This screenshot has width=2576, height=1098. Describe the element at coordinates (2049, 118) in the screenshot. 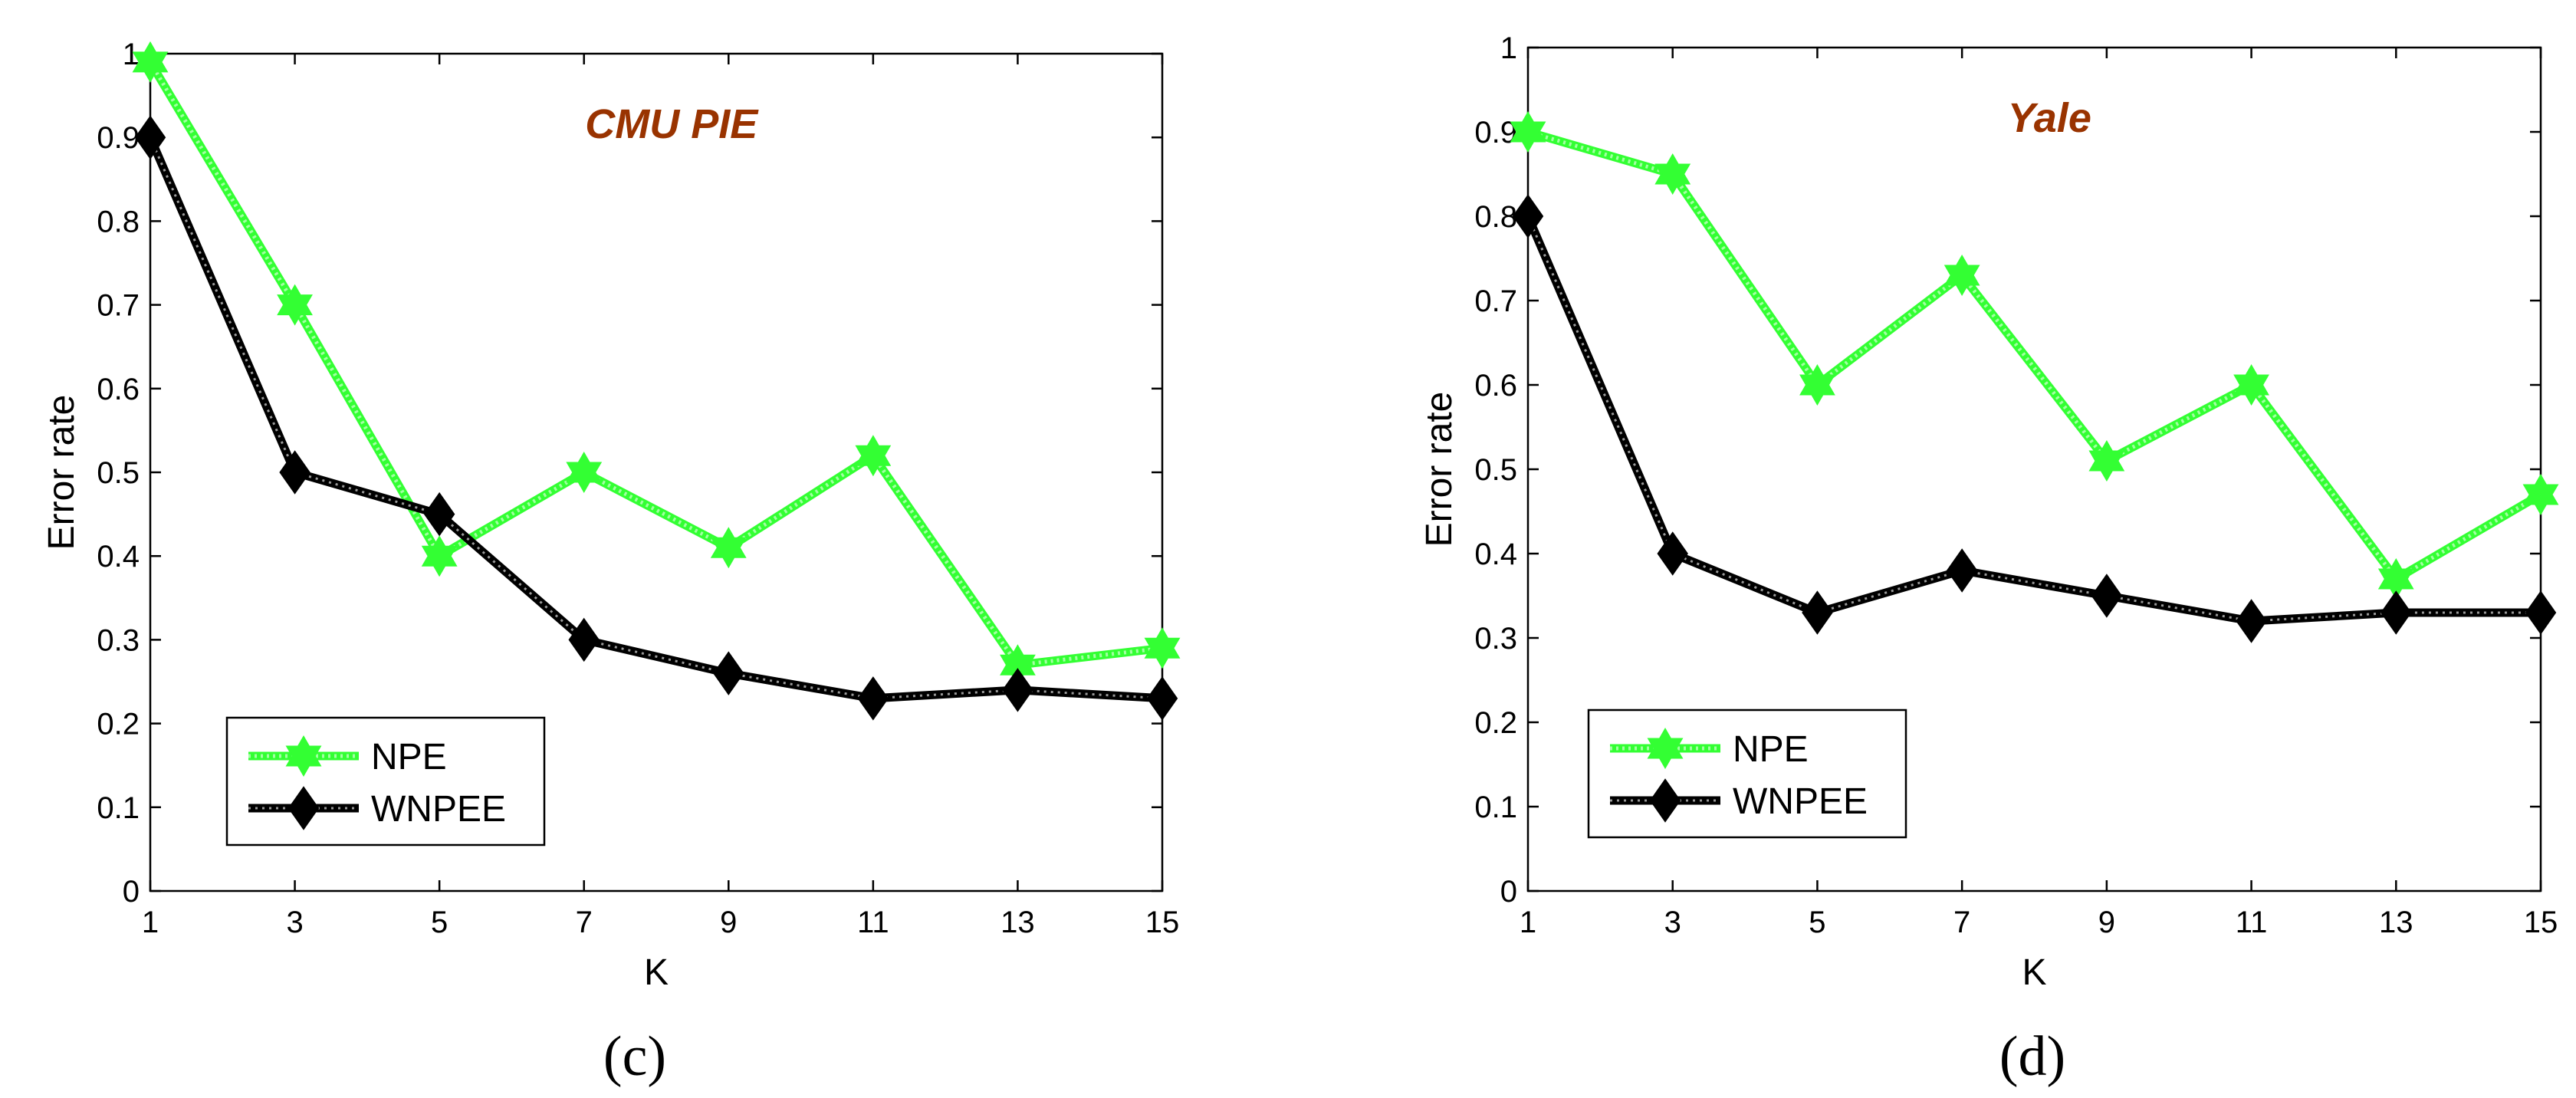

I see `chart-title: Yale` at that location.